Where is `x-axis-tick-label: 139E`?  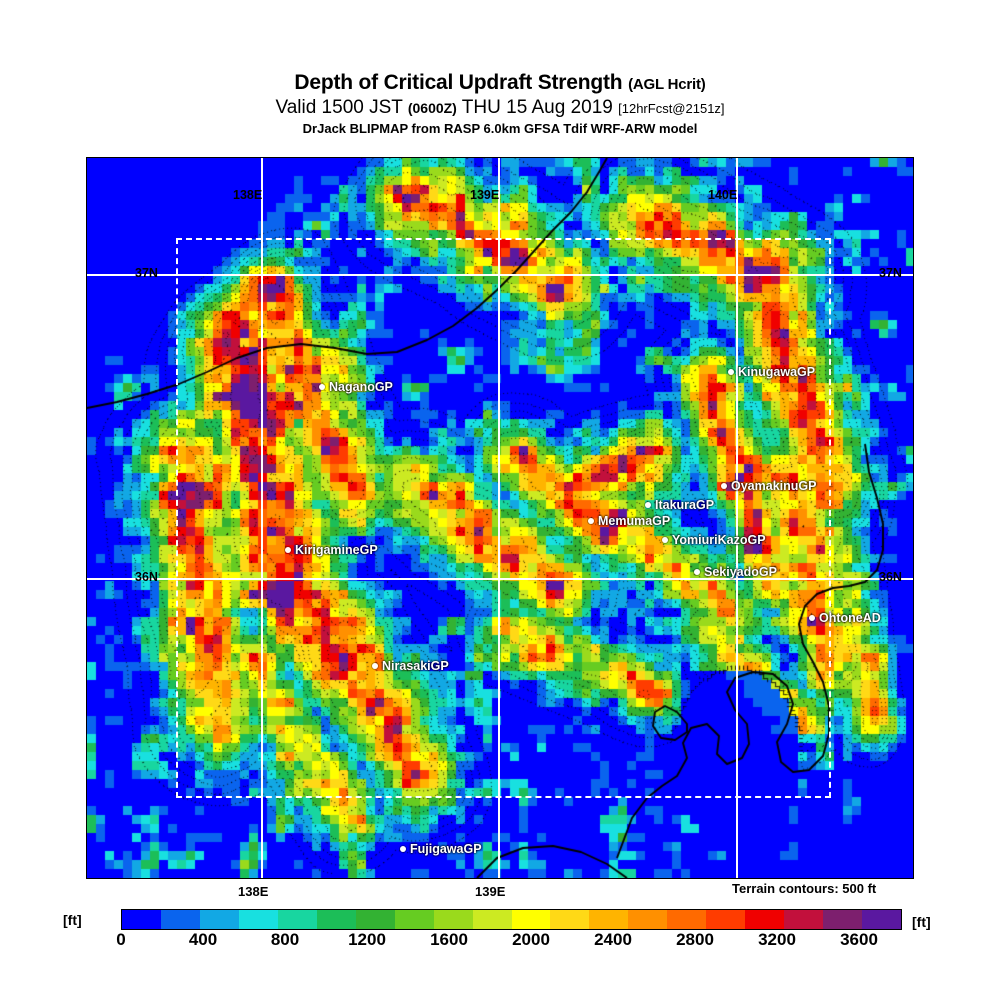 x-axis-tick-label: 139E is located at coordinates (490, 891).